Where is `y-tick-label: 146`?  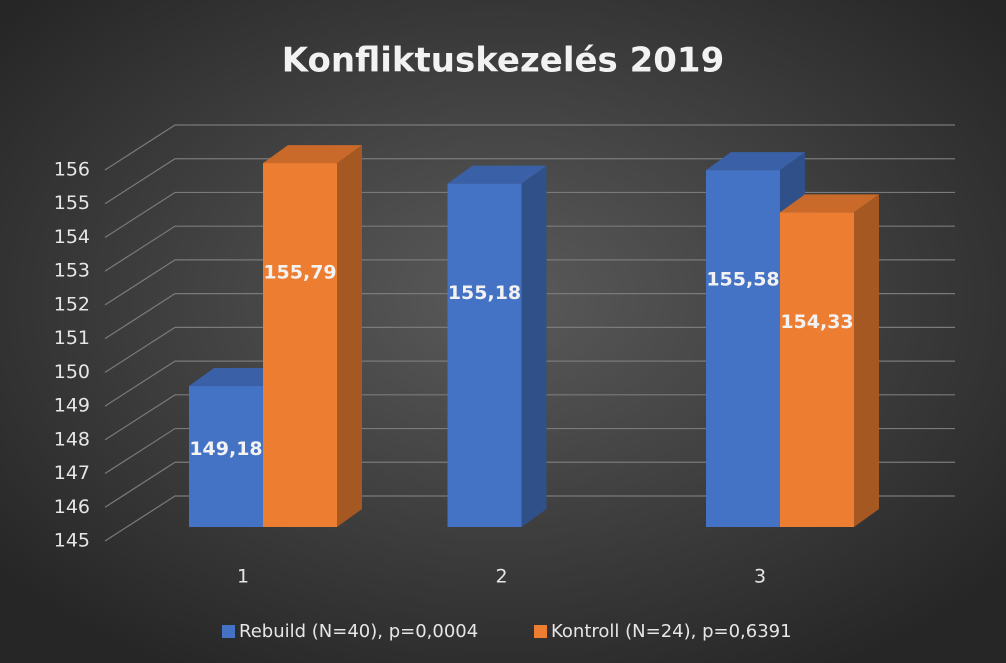 y-tick-label: 146 is located at coordinates (72, 507).